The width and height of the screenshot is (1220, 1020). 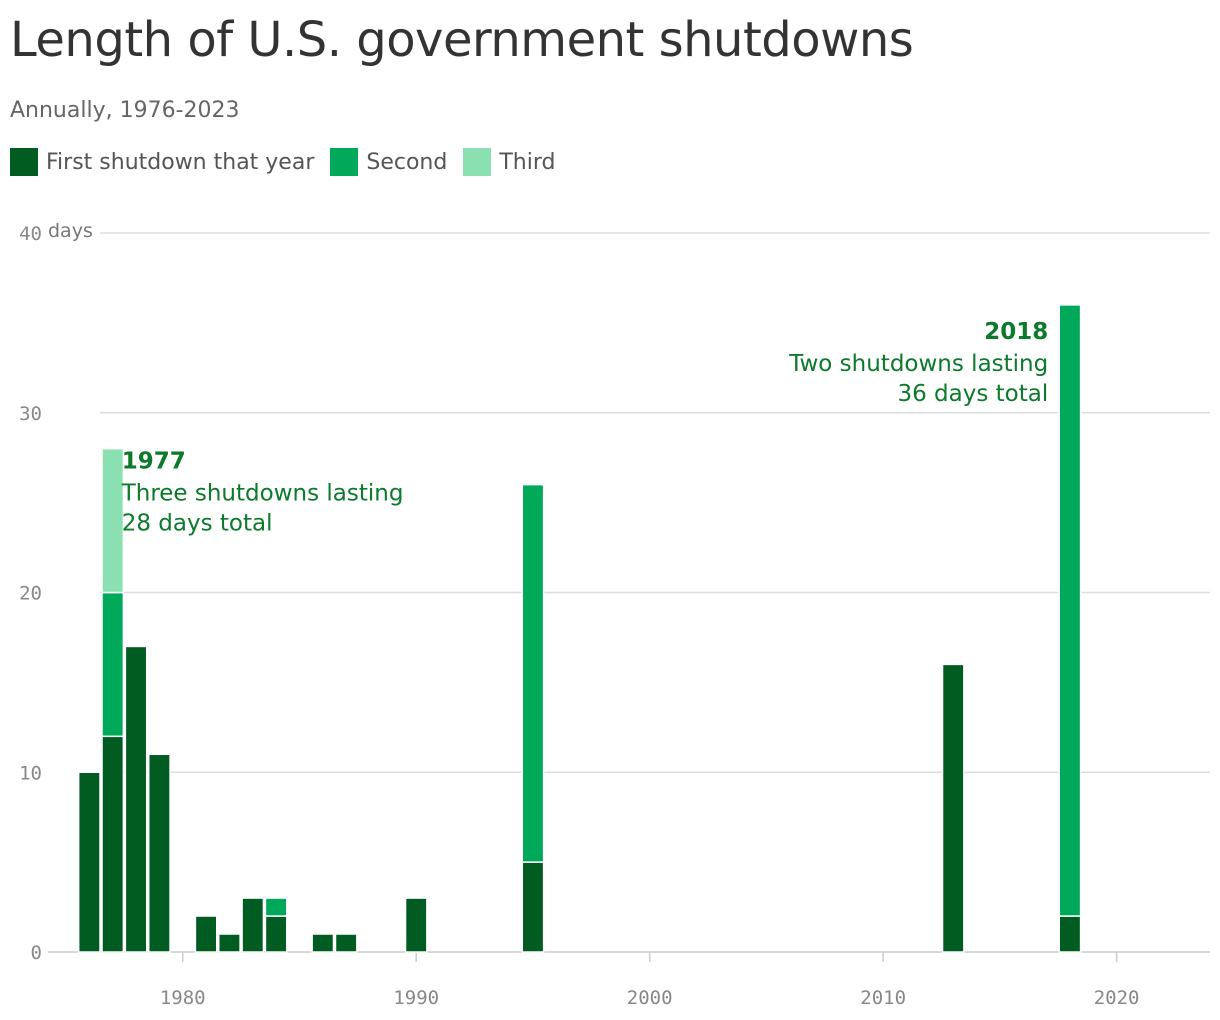 I want to click on y-tick-label-20: 20, so click(x=30, y=594).